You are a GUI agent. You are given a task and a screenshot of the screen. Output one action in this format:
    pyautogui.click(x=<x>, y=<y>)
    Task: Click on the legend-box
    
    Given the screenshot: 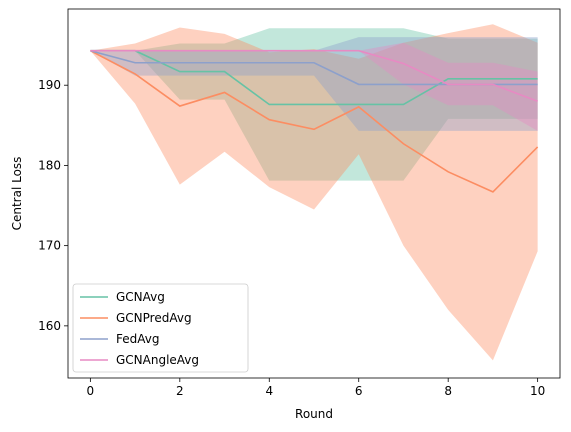 What is the action you would take?
    pyautogui.click(x=160, y=328)
    